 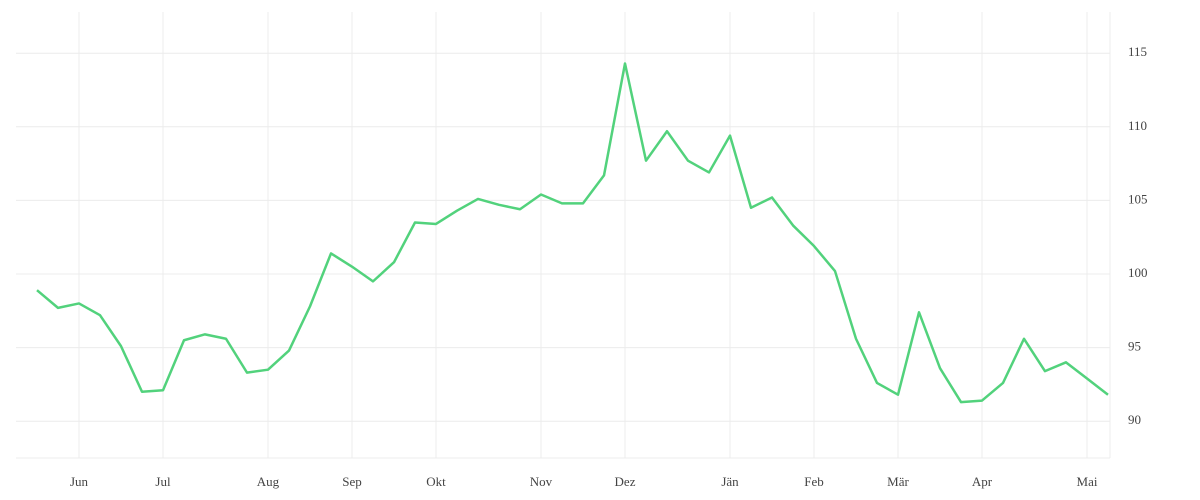 What do you see at coordinates (1137, 51) in the screenshot?
I see `y-tick-label: 115` at bounding box center [1137, 51].